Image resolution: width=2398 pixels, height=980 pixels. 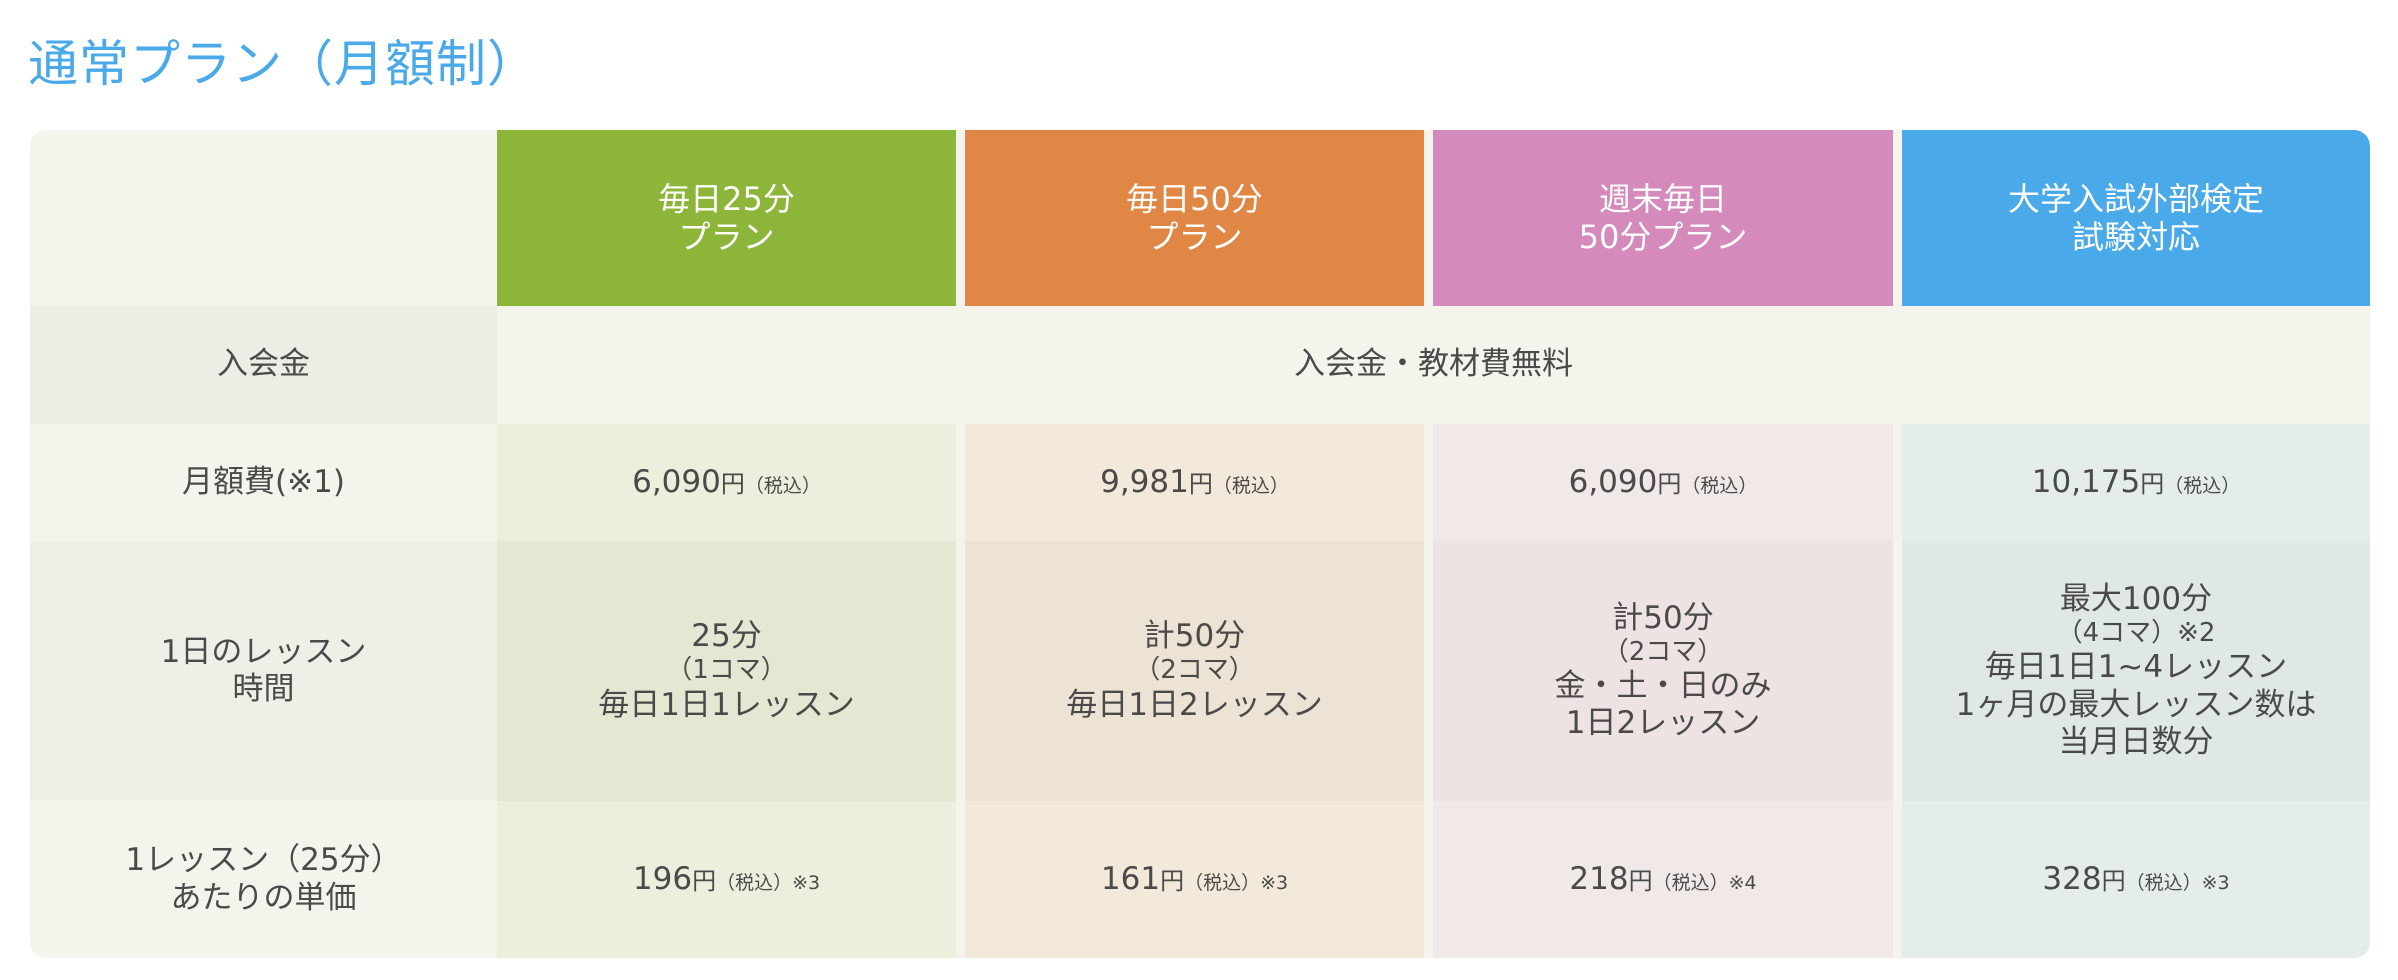 What do you see at coordinates (1130, 878) in the screenshot?
I see `price-value: 161` at bounding box center [1130, 878].